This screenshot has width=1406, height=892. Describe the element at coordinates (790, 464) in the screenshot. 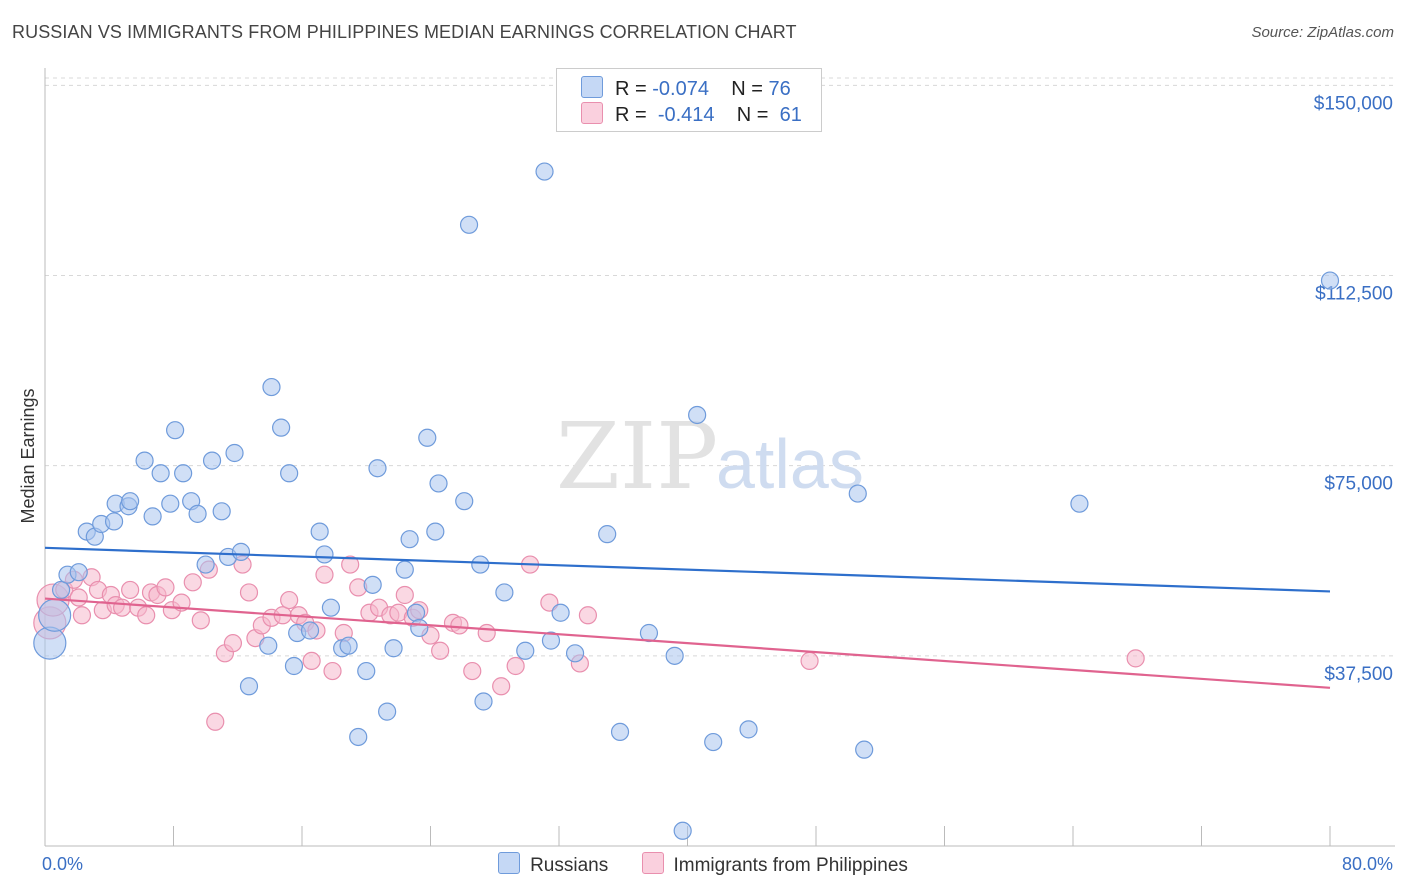

I see `watermark-atlas: atlas` at that location.